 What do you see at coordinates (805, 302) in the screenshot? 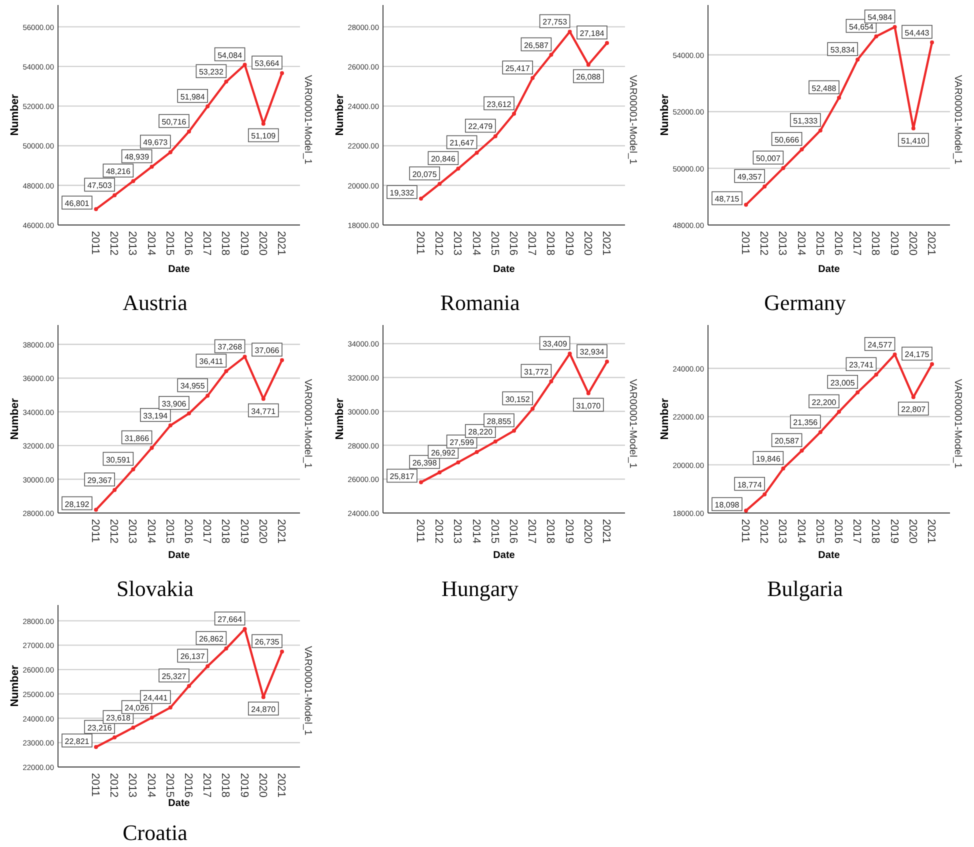
I see `text: Germany` at bounding box center [805, 302].